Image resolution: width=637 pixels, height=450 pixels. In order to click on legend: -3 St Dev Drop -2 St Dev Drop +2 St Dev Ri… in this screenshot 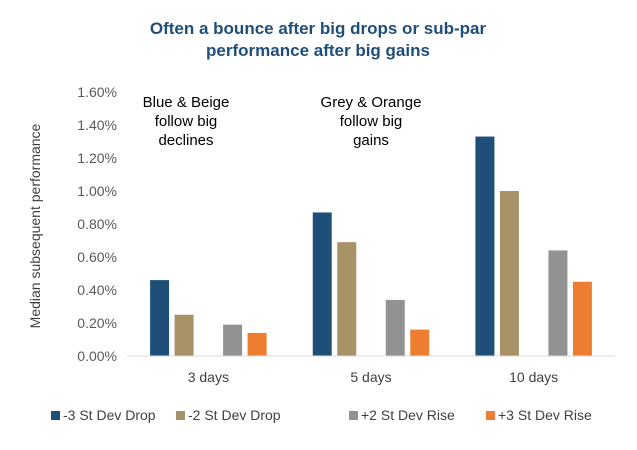, I will do `click(321, 415)`.